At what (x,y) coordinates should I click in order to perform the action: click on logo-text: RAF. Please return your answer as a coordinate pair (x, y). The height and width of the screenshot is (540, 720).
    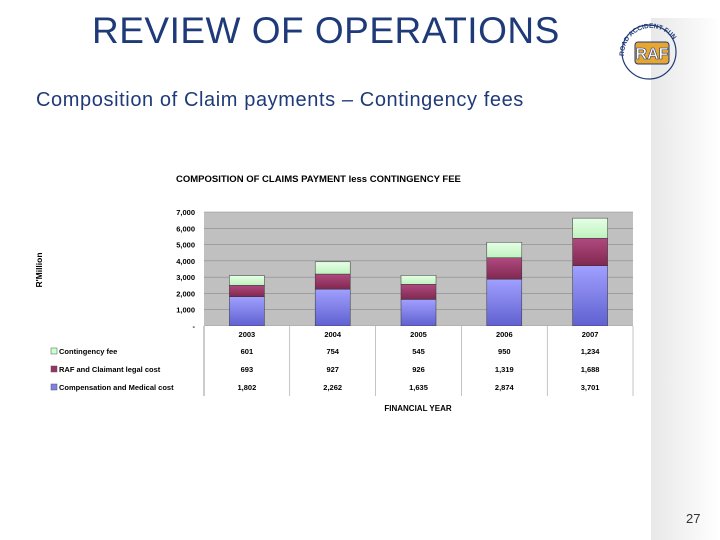
    Looking at the image, I should click on (652, 54).